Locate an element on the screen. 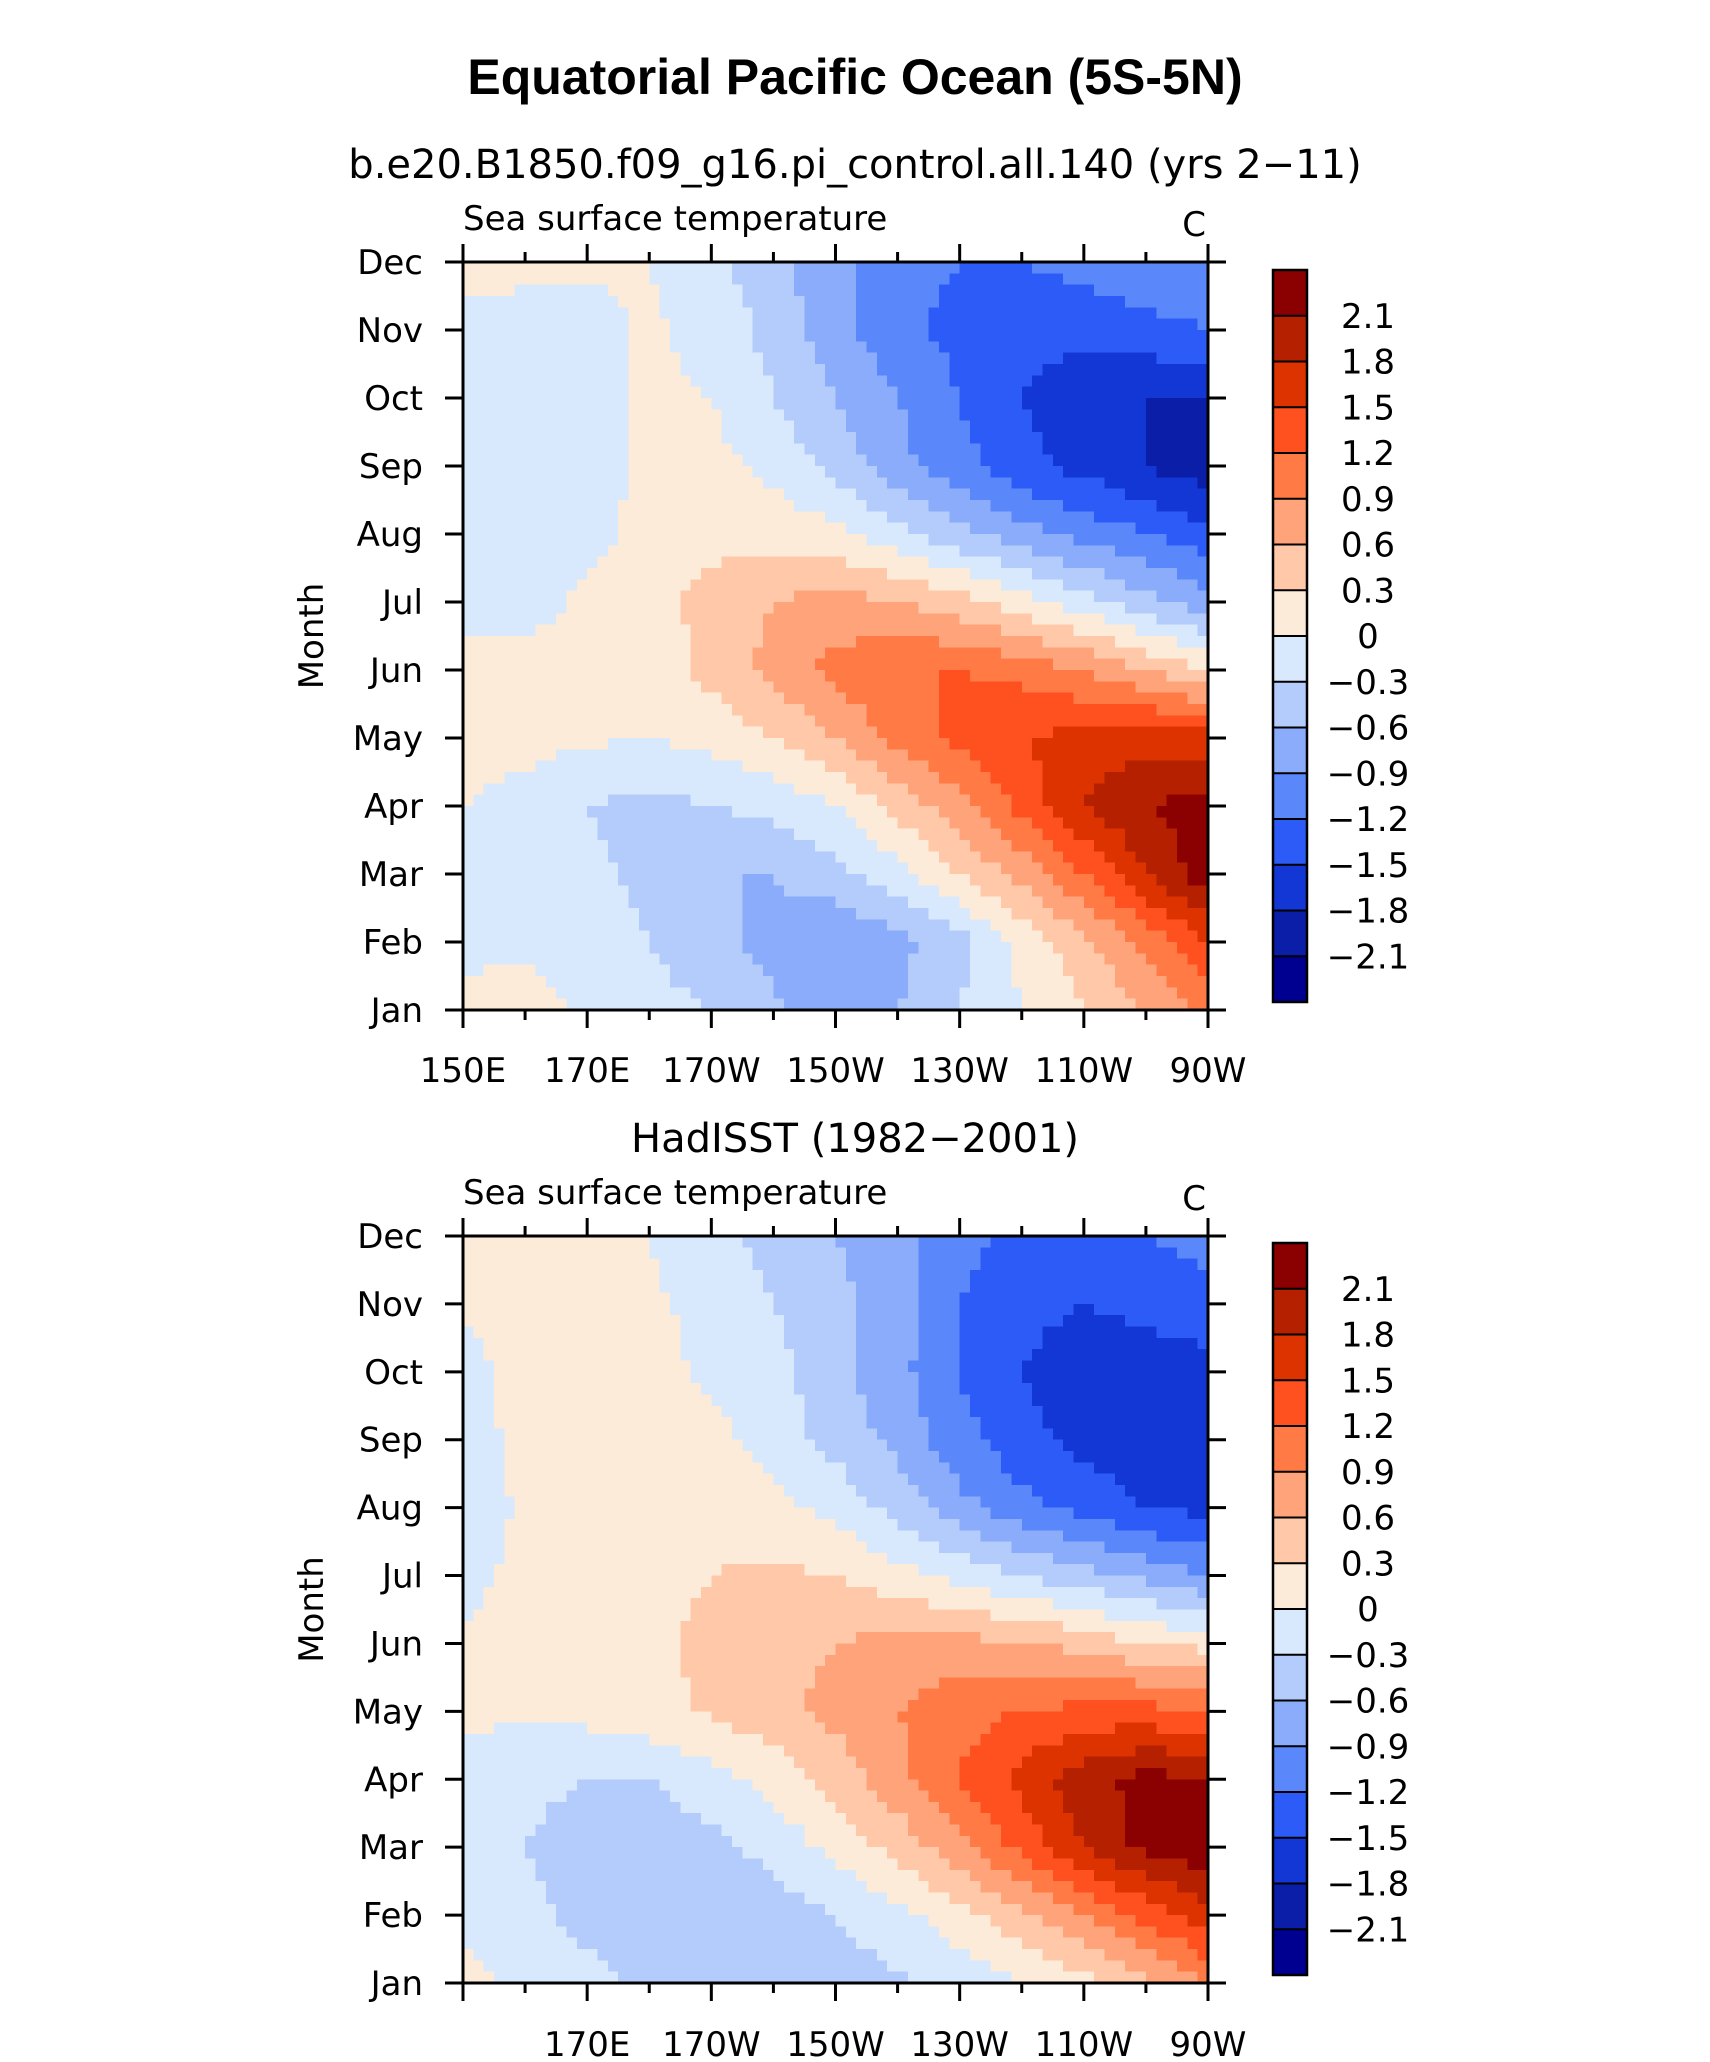 Image resolution: width=1710 pixels, height=2062 pixels. colorbar-swatch is located at coordinates (1290, 293).